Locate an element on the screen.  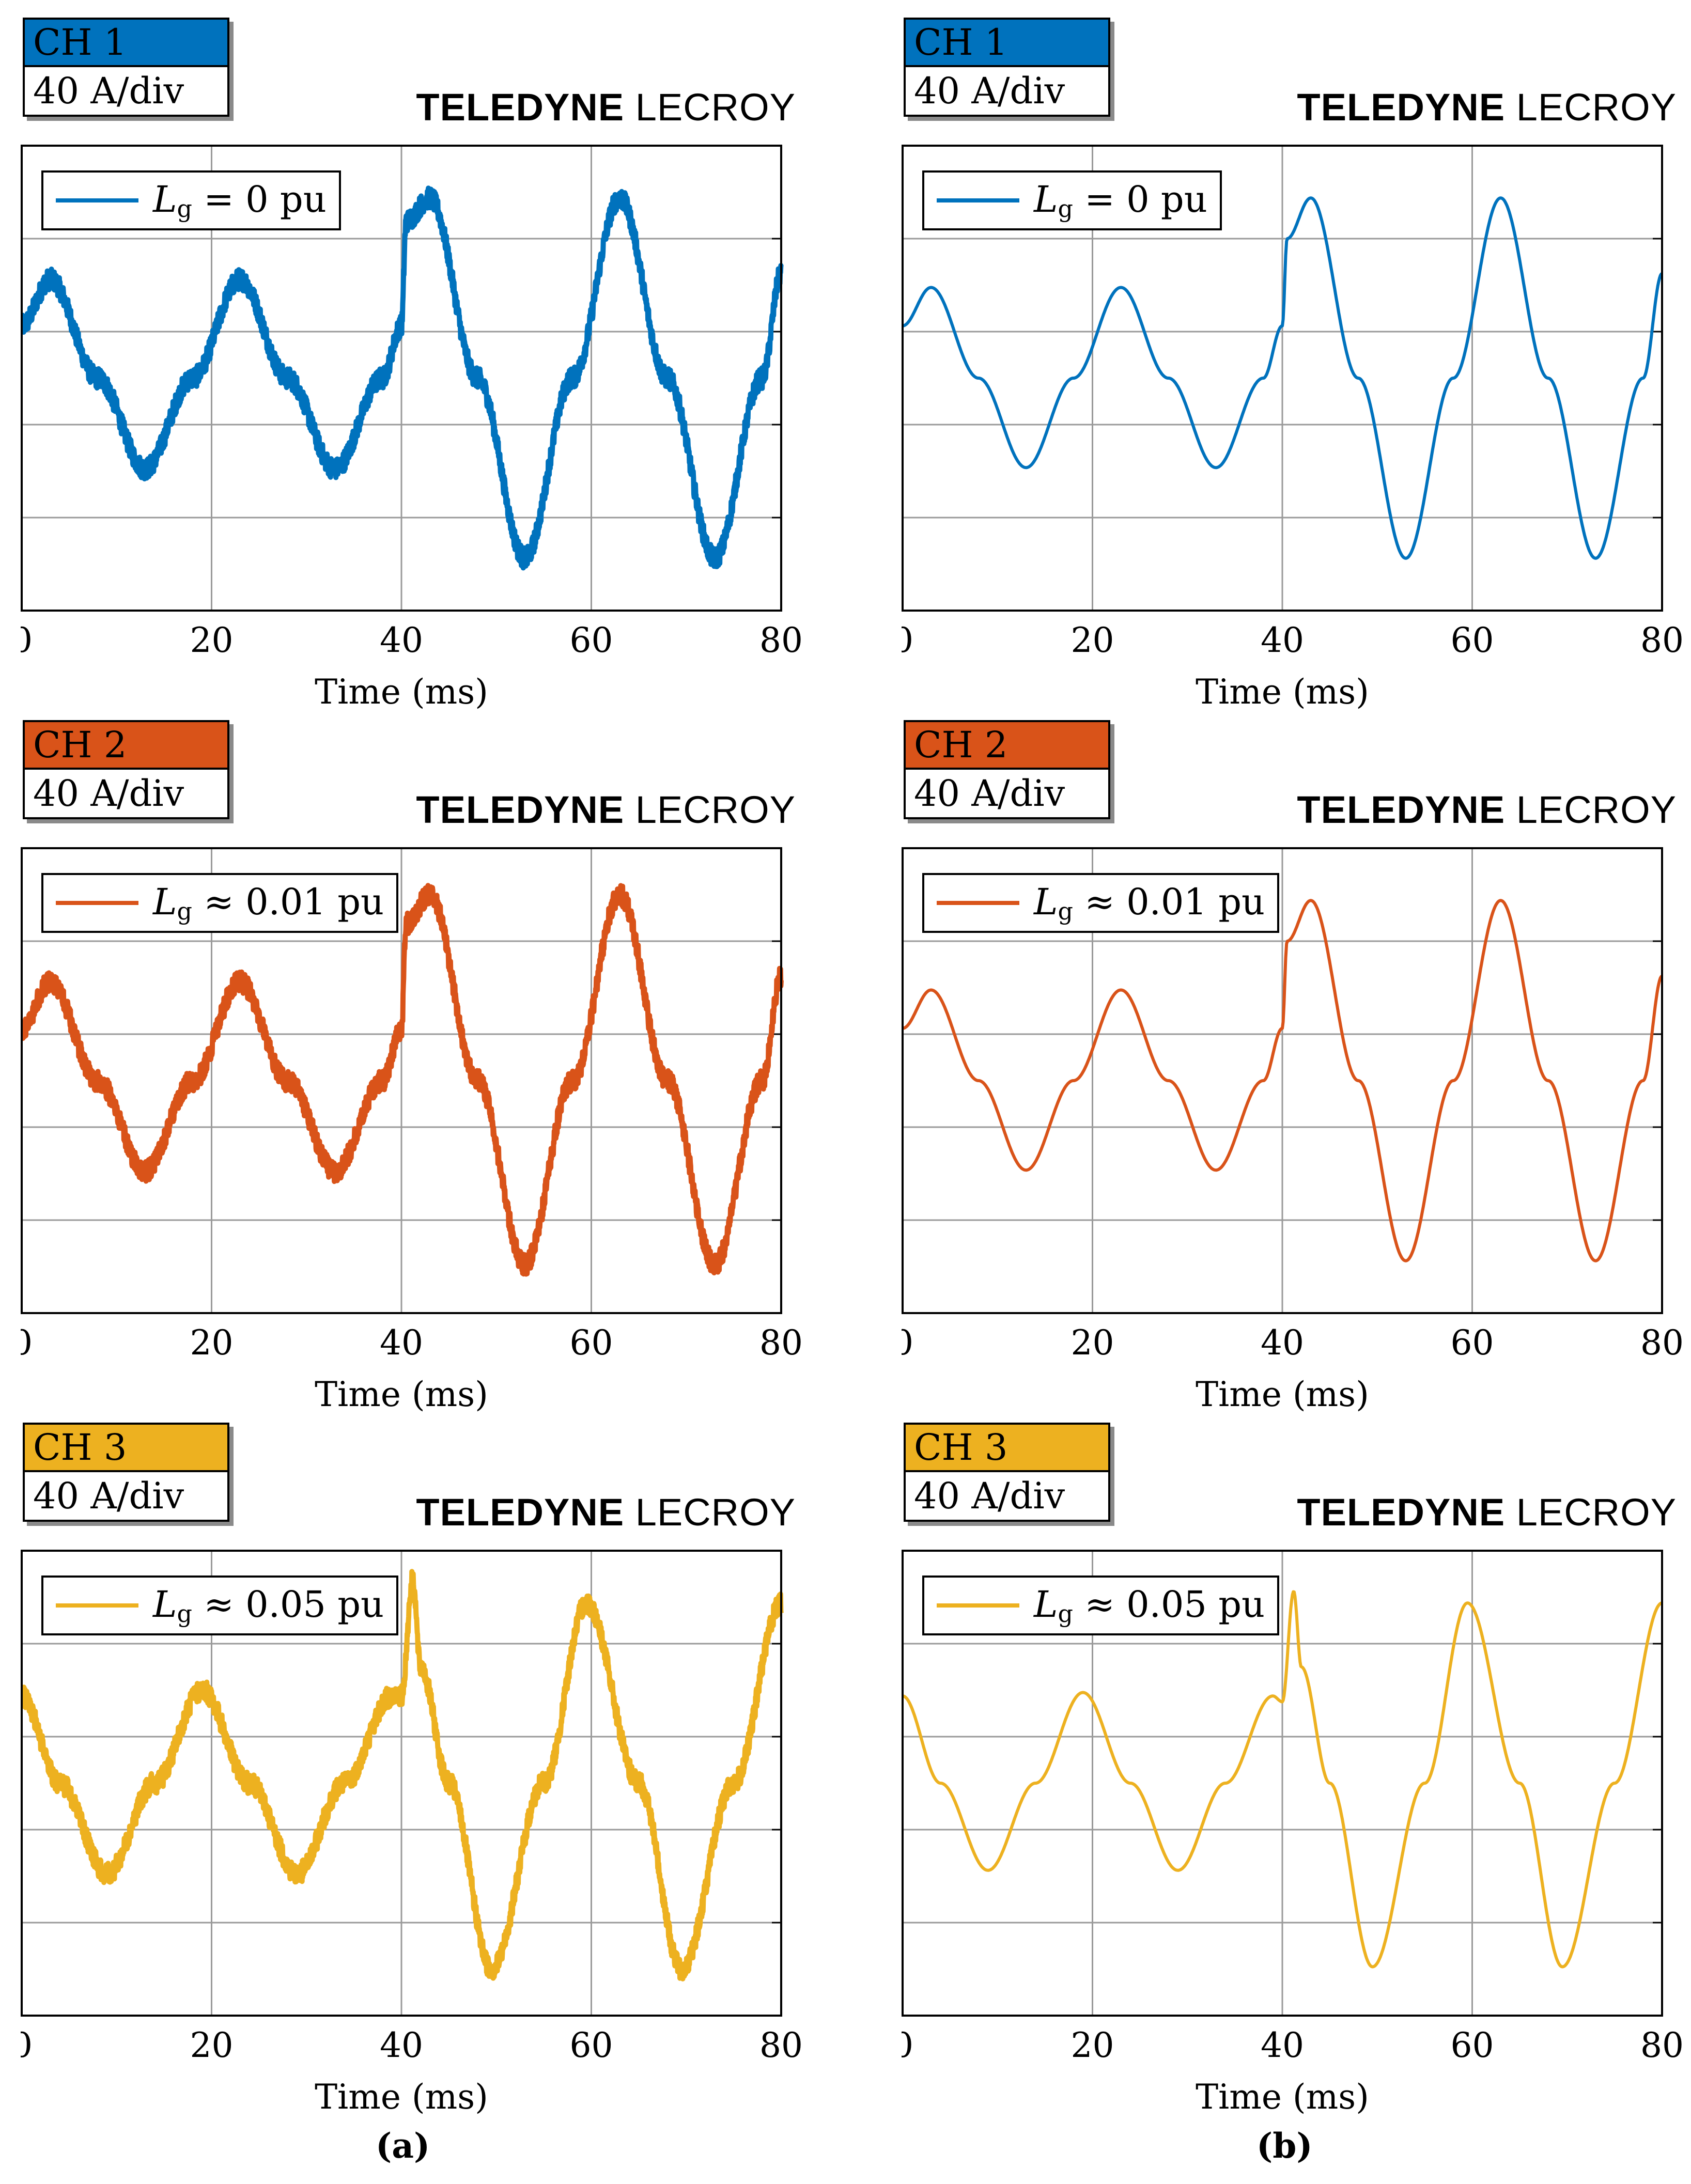
legend-relation: ≈ 0.01 pu is located at coordinates (294, 902).